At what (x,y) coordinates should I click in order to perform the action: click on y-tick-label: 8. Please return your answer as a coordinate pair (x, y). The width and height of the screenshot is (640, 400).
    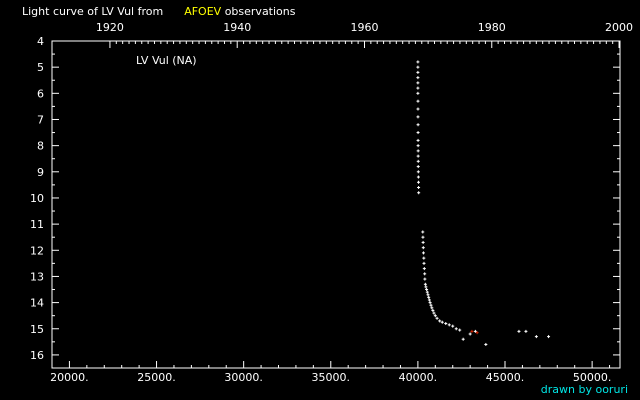
    Looking at the image, I should click on (40, 146).